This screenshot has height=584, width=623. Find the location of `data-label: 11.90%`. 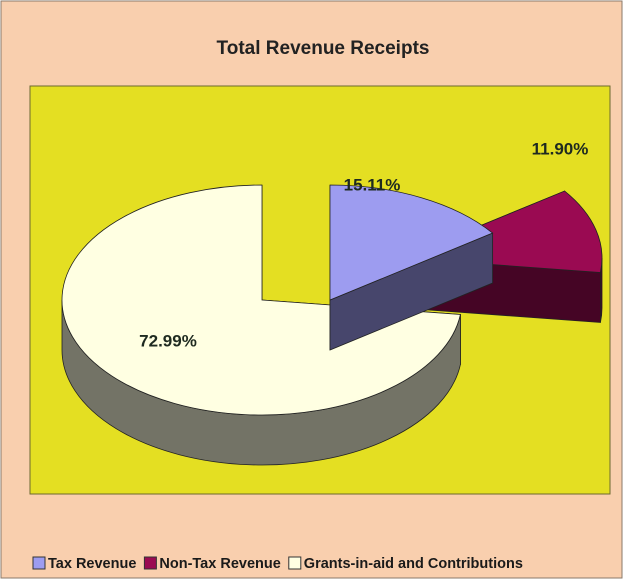

data-label: 11.90% is located at coordinates (560, 148).